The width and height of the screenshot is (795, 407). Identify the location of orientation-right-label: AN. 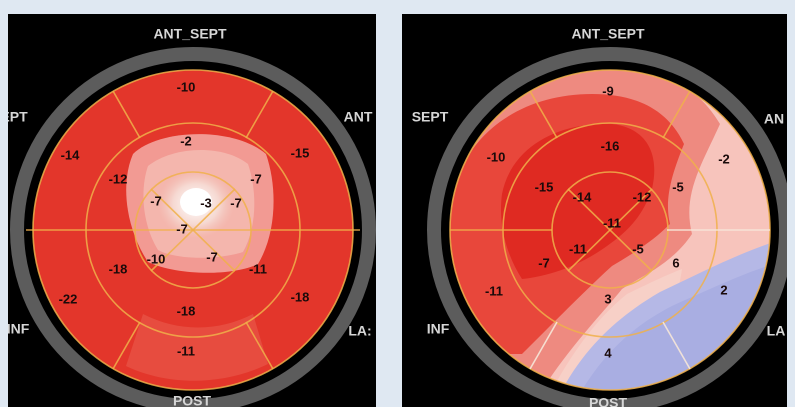
(774, 119).